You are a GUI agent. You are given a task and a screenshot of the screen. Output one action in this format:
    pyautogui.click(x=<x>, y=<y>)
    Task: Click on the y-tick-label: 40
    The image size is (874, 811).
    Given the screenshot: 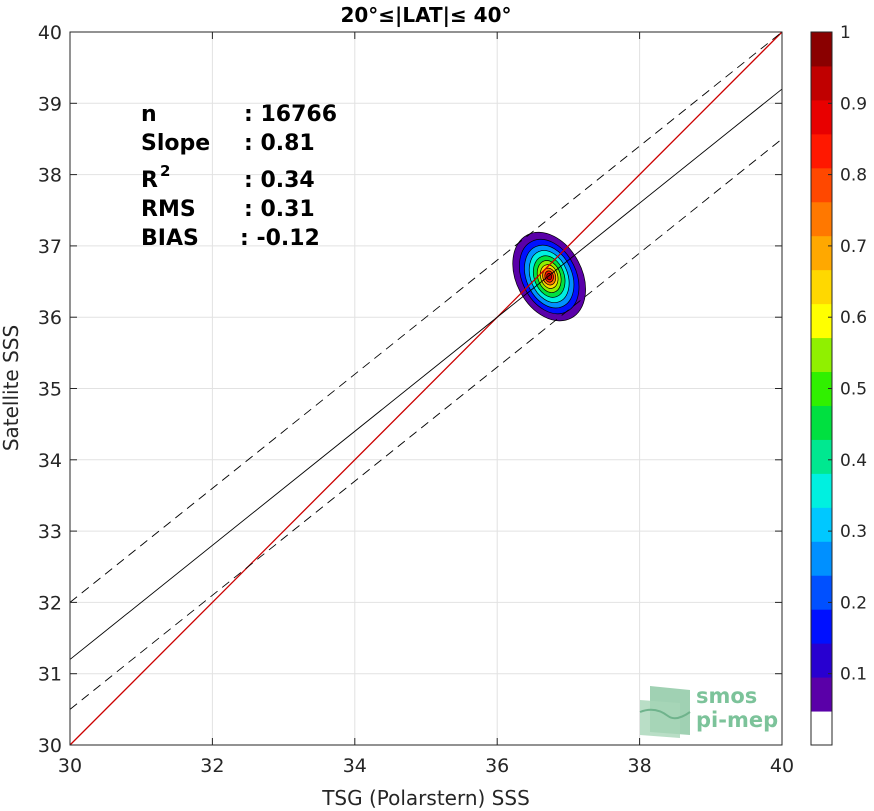 What is the action you would take?
    pyautogui.click(x=50, y=33)
    